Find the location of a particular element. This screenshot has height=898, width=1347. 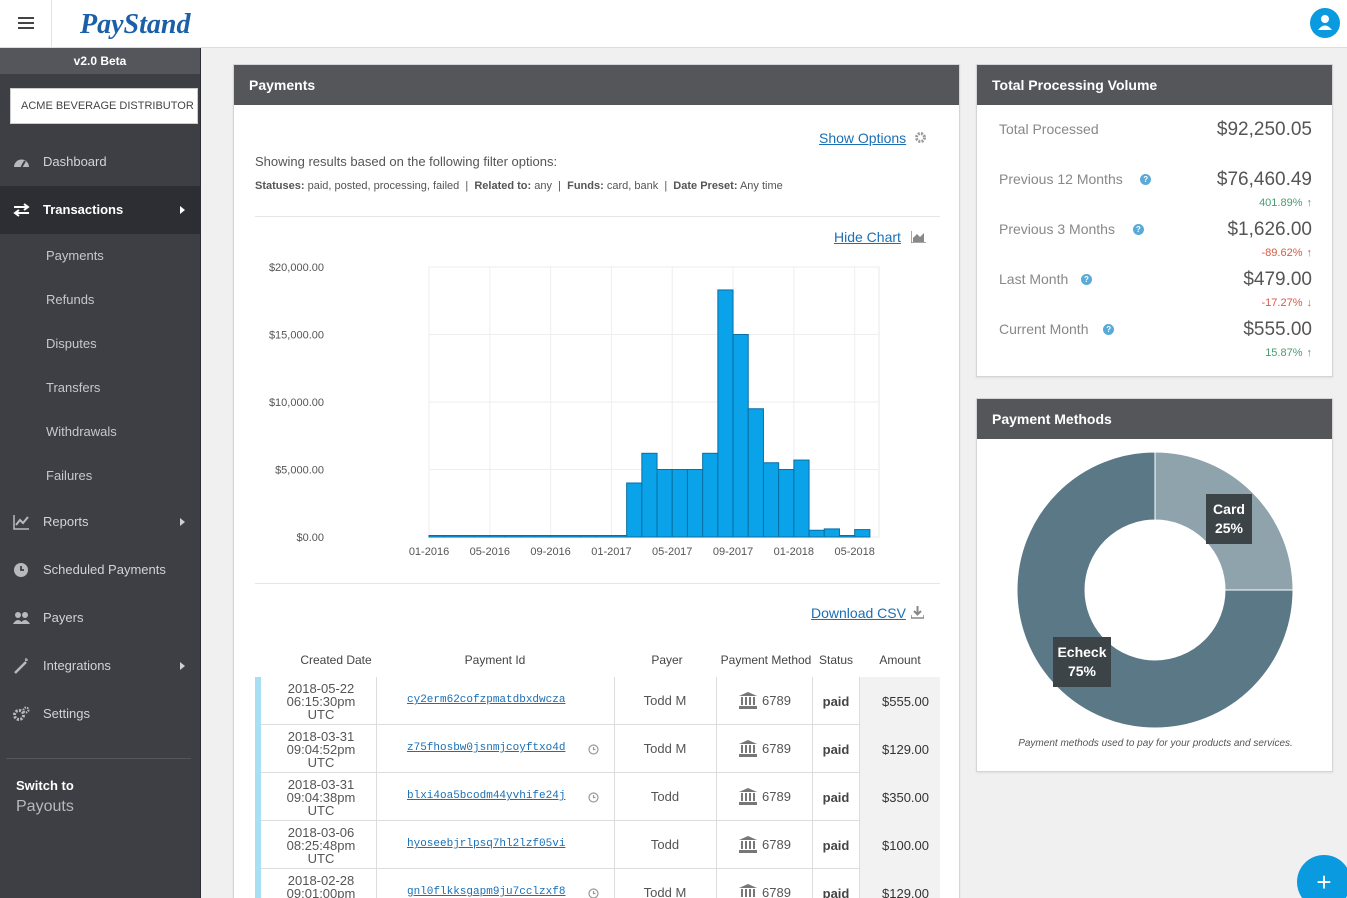

magic-wand-icon is located at coordinates (21, 666).